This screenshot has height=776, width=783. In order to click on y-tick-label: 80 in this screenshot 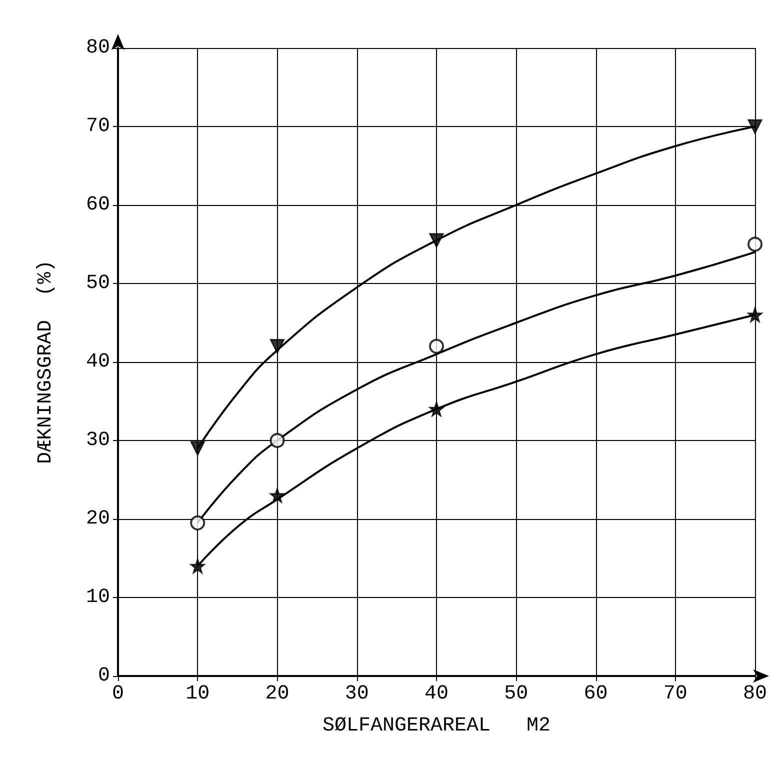, I will do `click(98, 48)`.